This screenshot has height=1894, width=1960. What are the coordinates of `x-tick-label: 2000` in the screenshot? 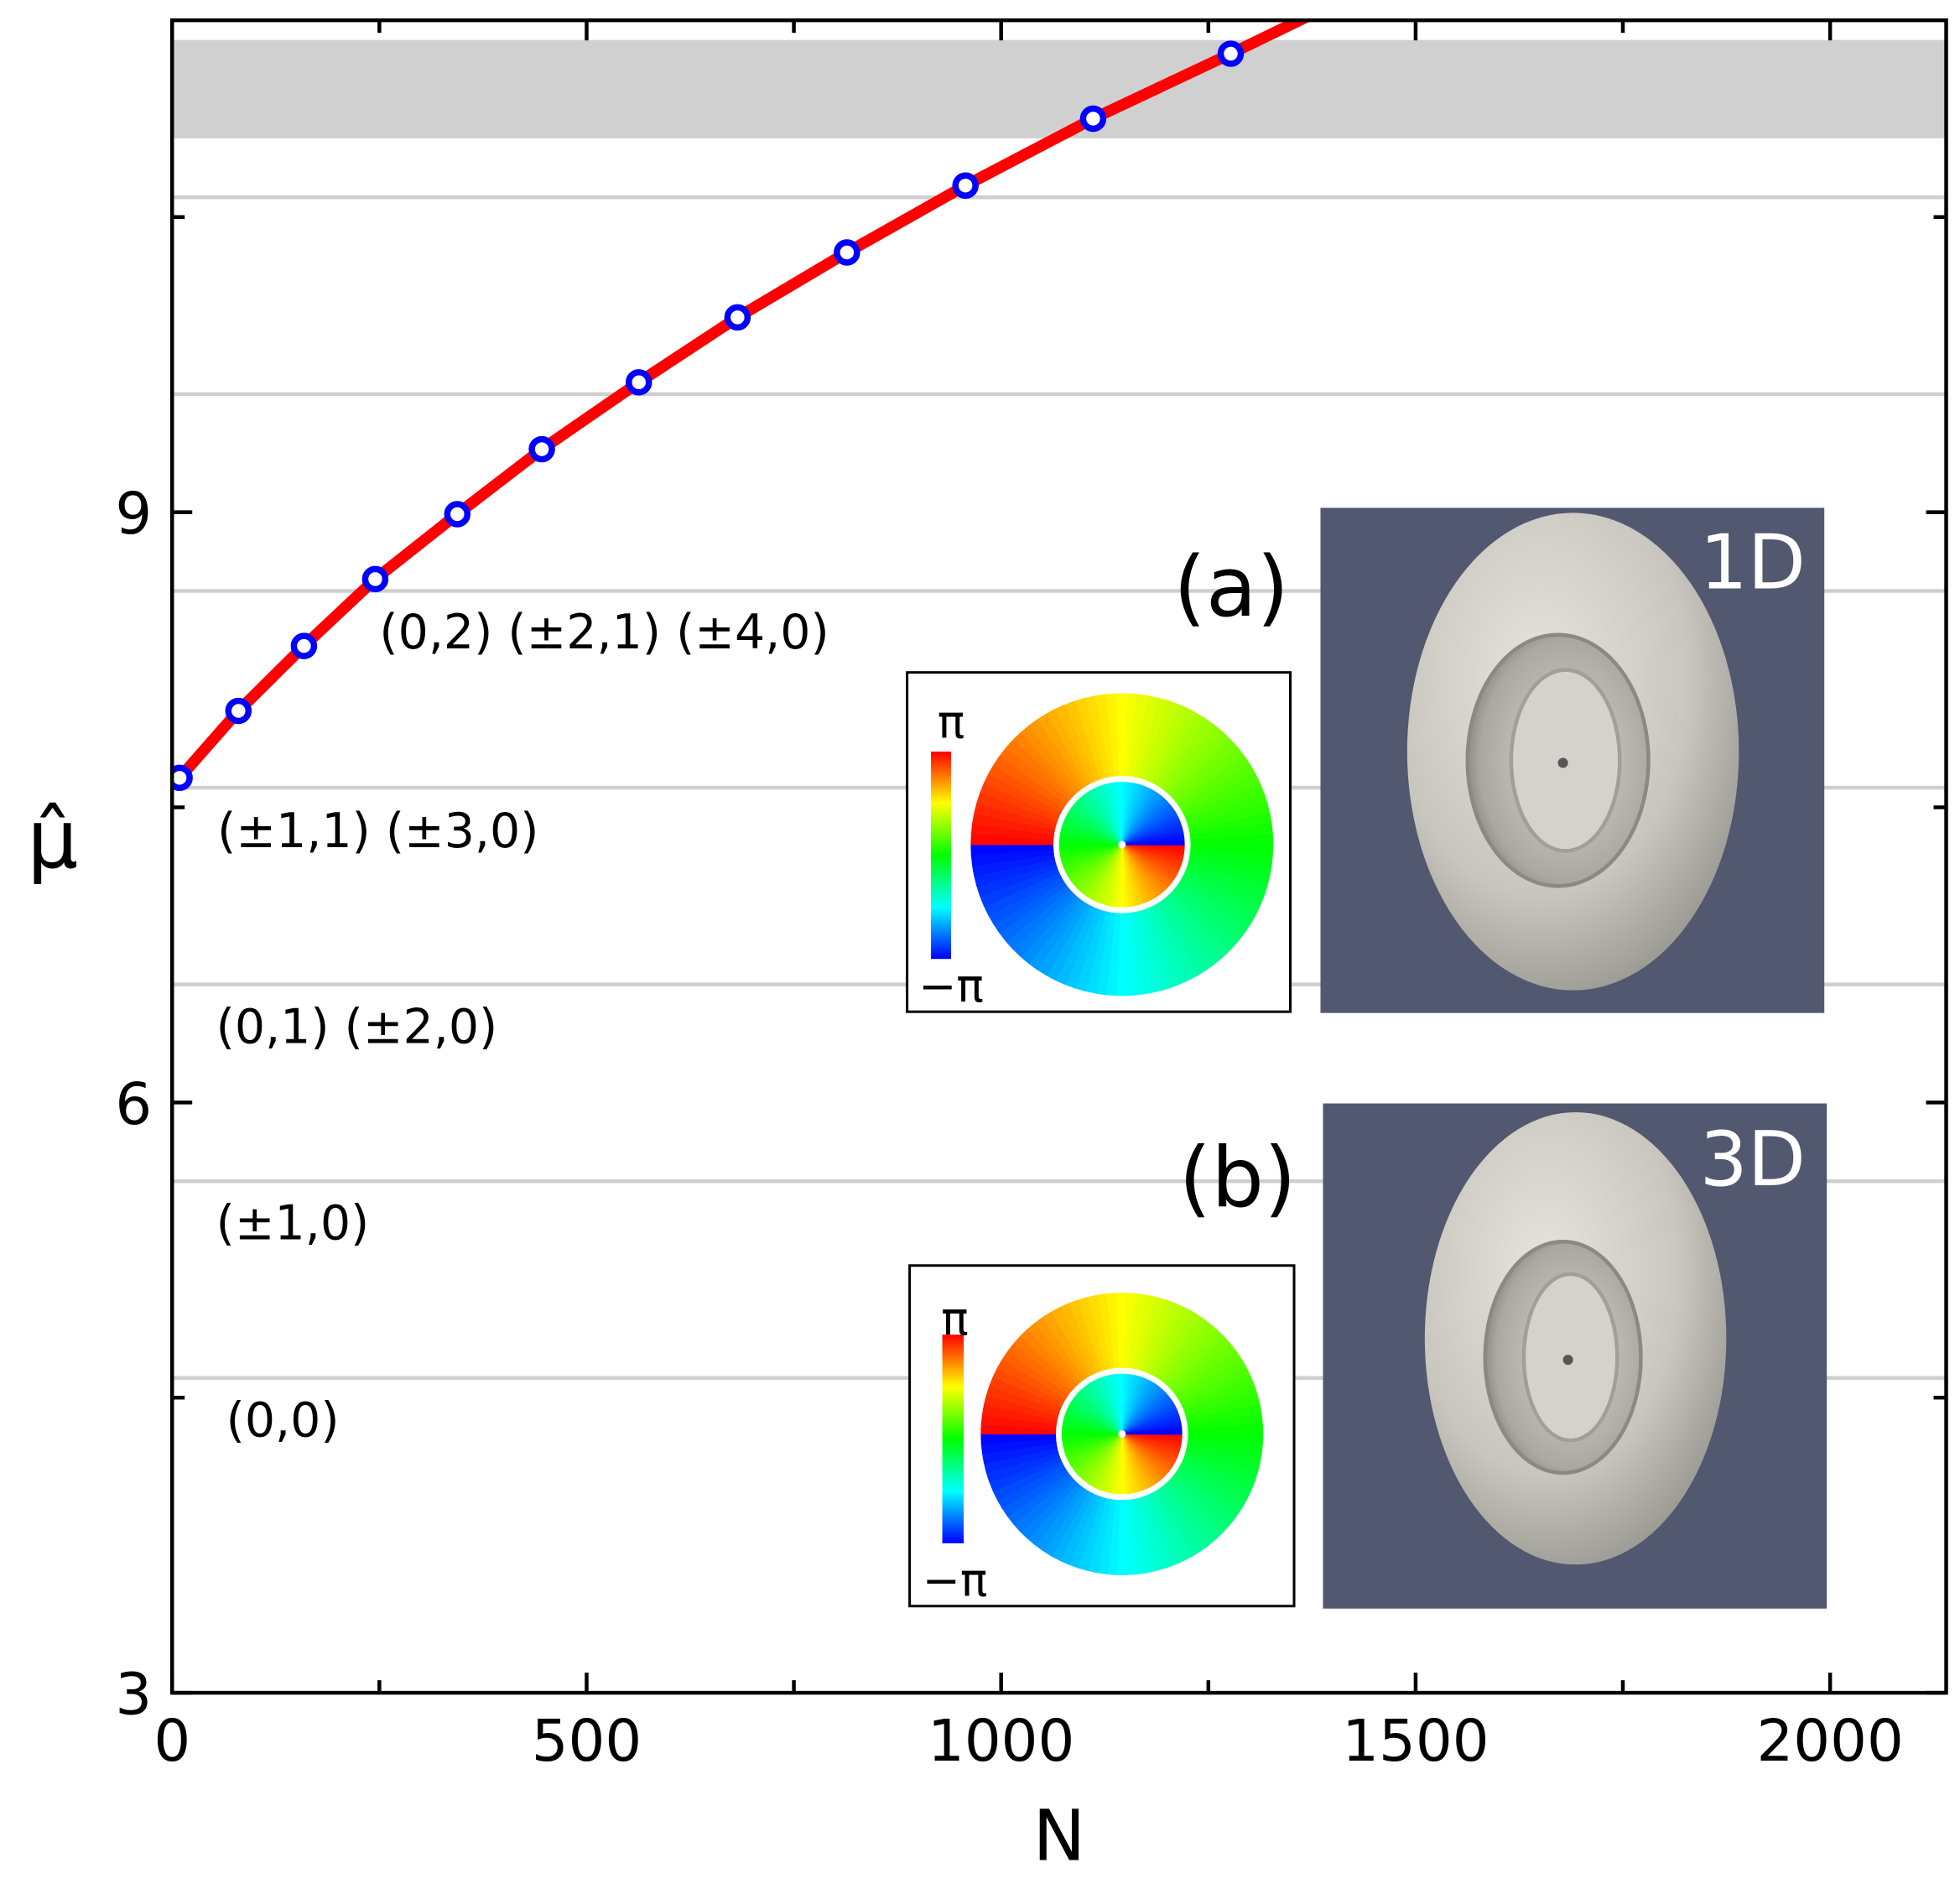 It's located at (1829, 1741).